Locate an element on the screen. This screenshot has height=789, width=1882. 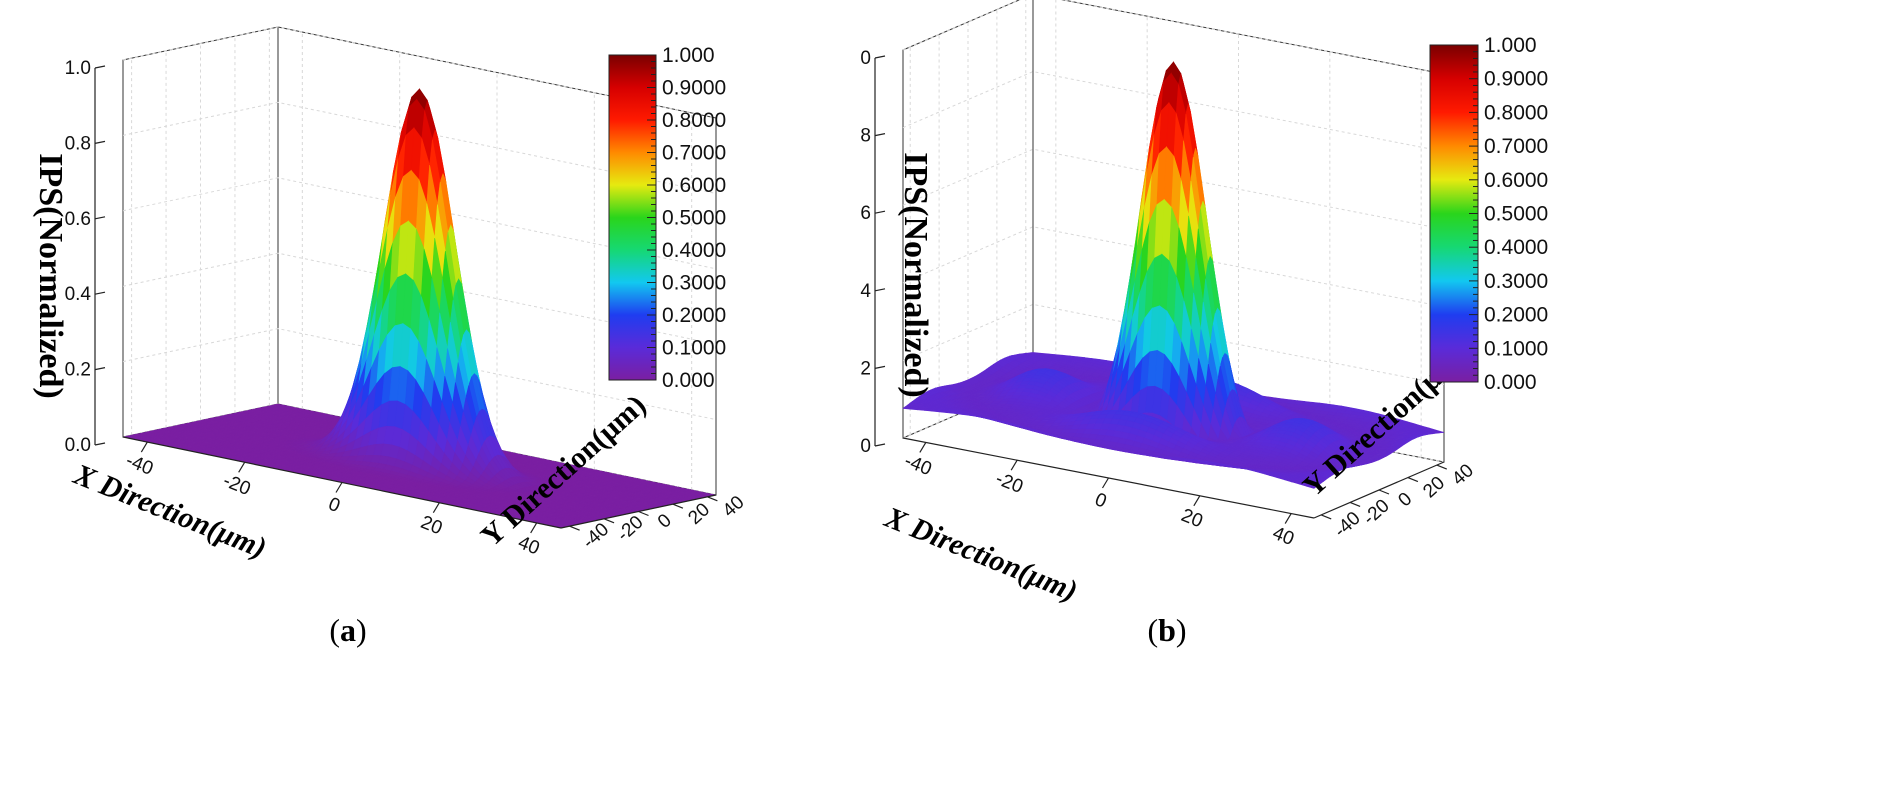
colorbar-tick-label: 0.8000 is located at coordinates (694, 120).